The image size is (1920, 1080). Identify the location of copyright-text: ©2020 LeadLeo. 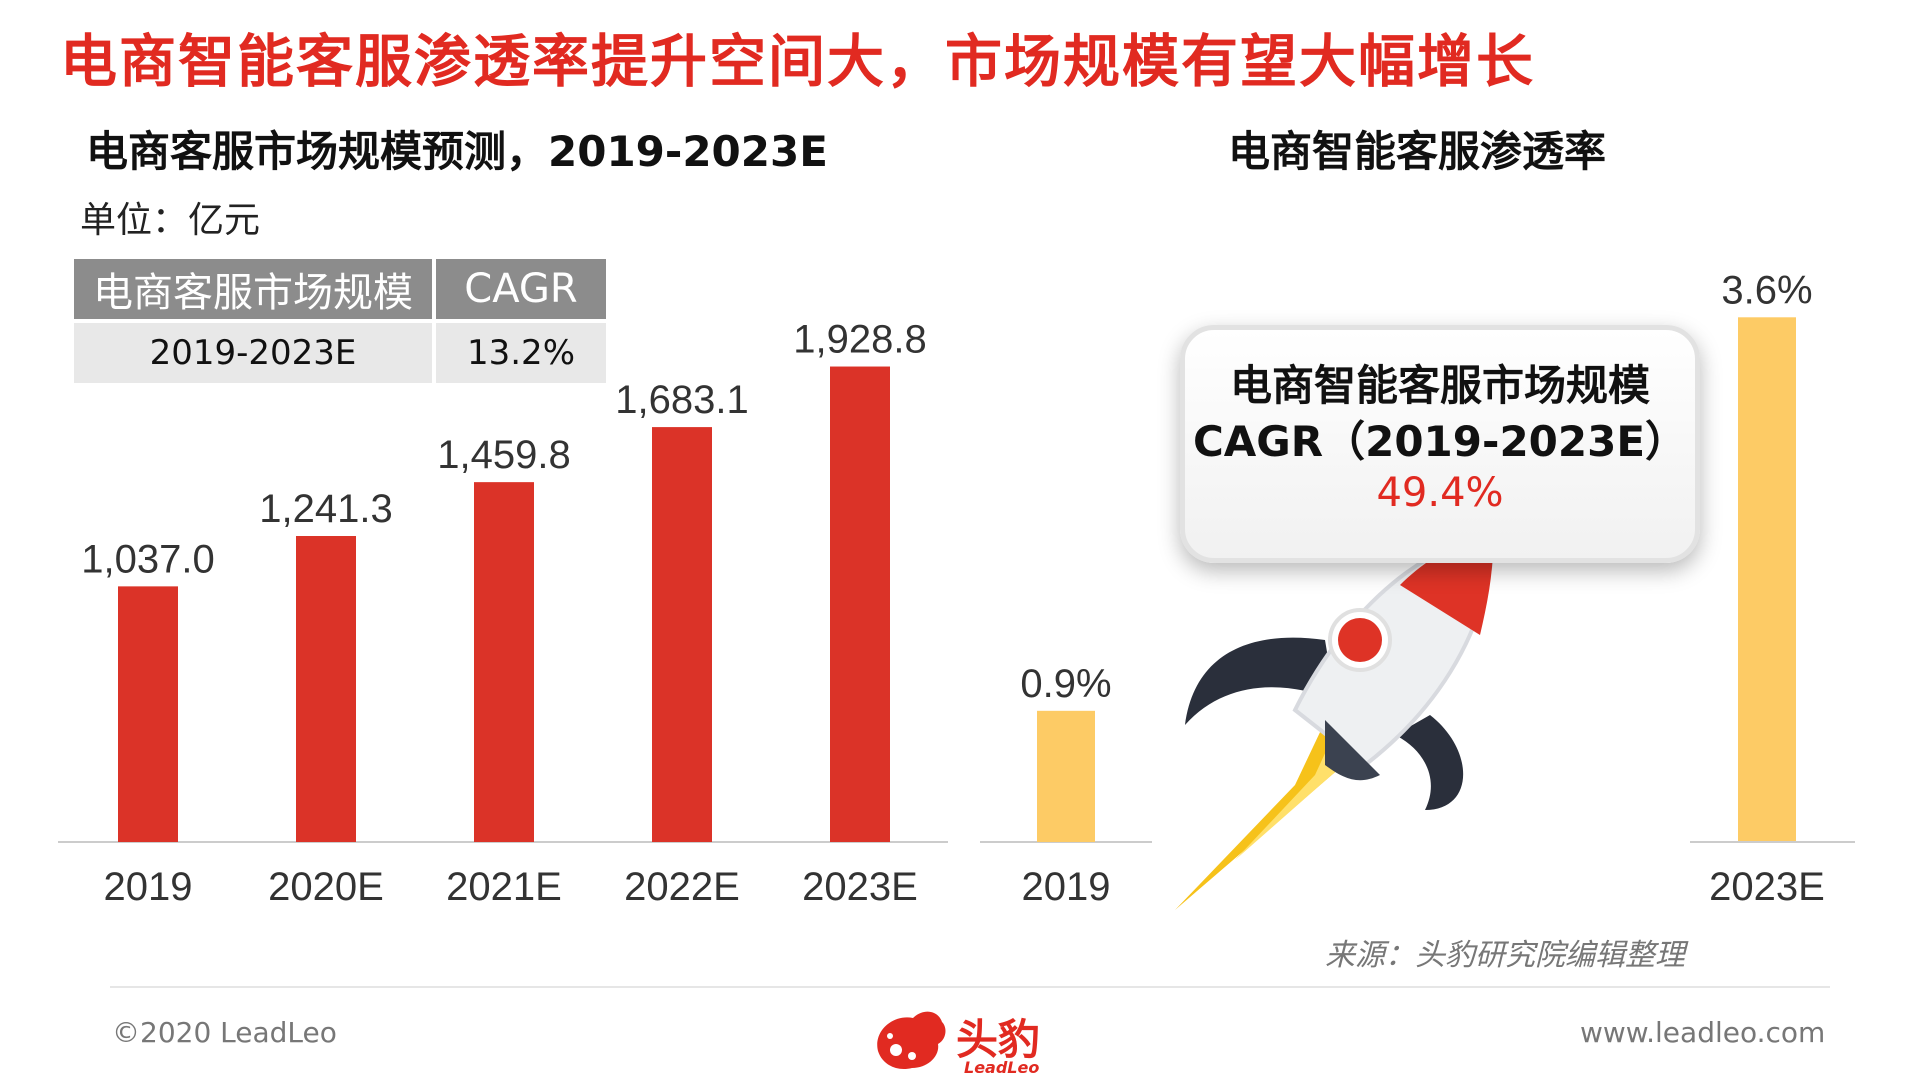
(224, 1032).